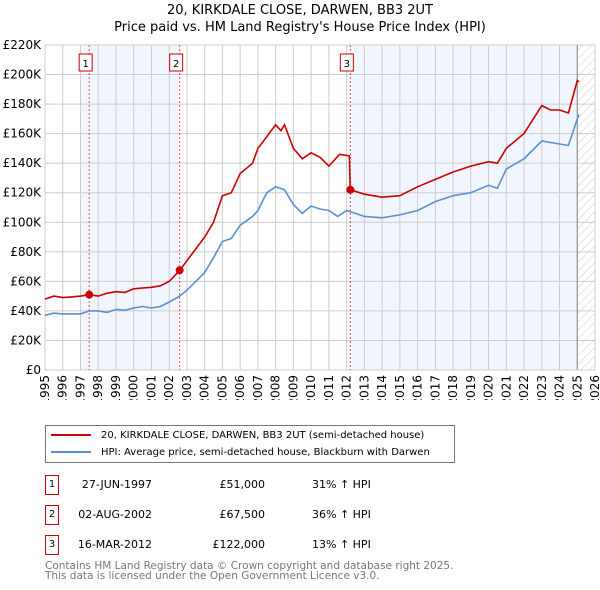 The image size is (600, 590). I want to click on sale-hpi-diff: 13% ↑ HPI, so click(341, 544).